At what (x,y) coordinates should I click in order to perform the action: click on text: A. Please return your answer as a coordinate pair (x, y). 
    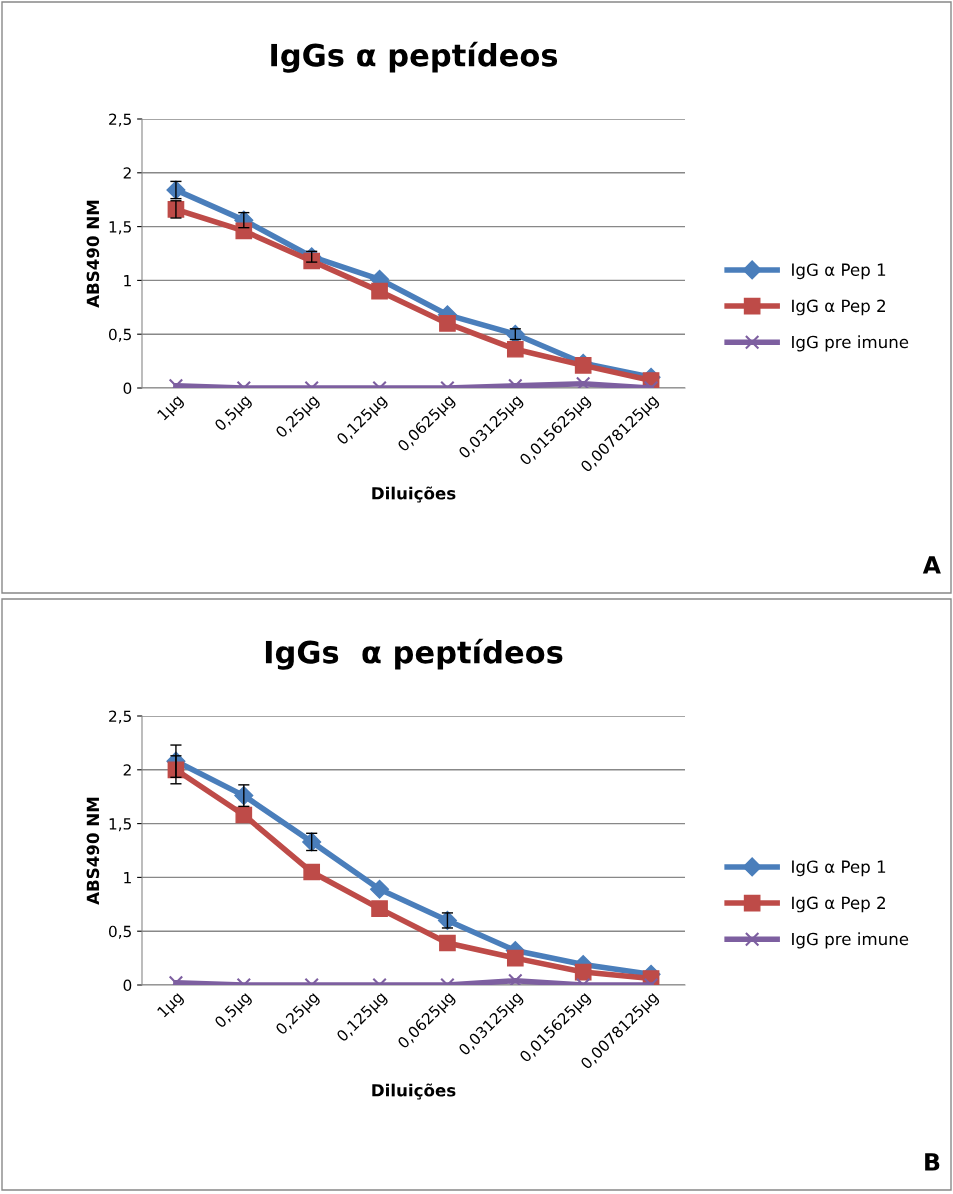
    Looking at the image, I should click on (931, 565).